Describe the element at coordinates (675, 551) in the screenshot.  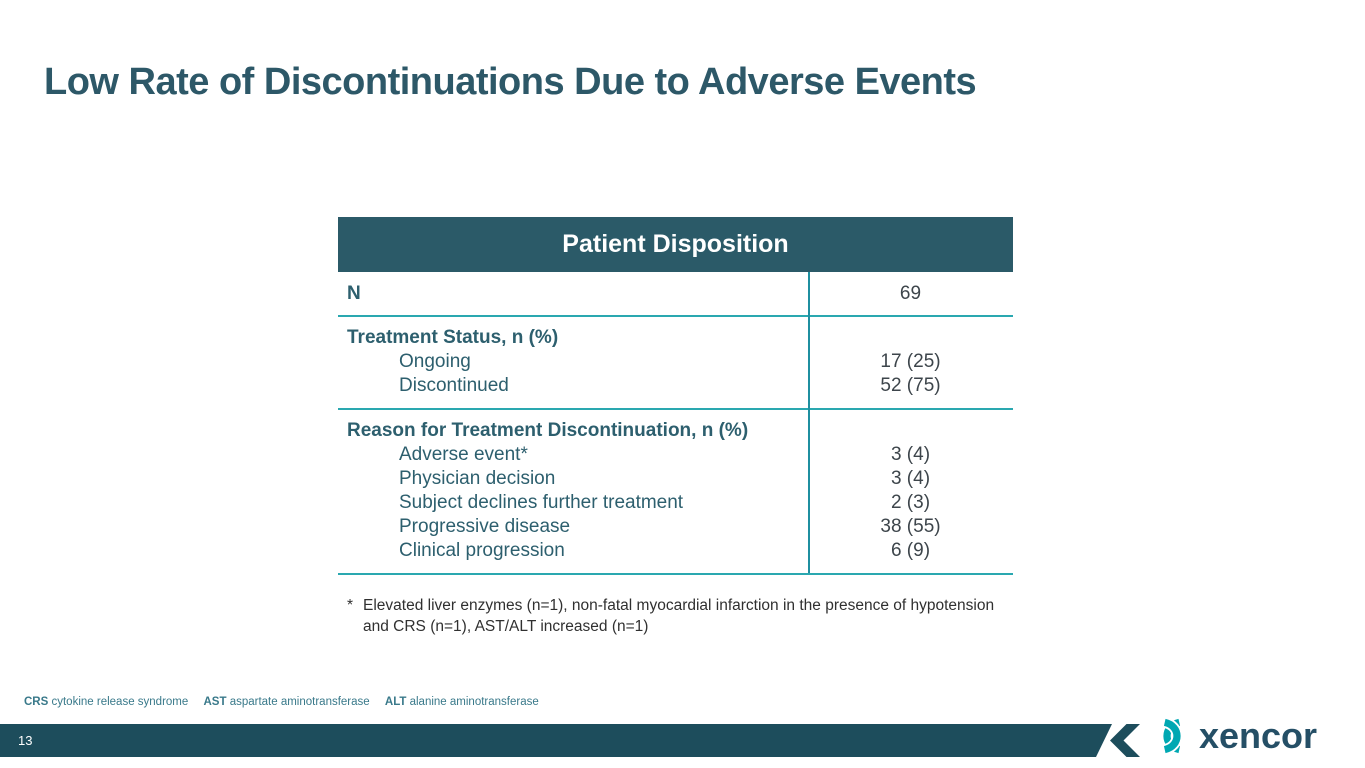
I see `table-row: Clinical progression 6 (9)` at that location.